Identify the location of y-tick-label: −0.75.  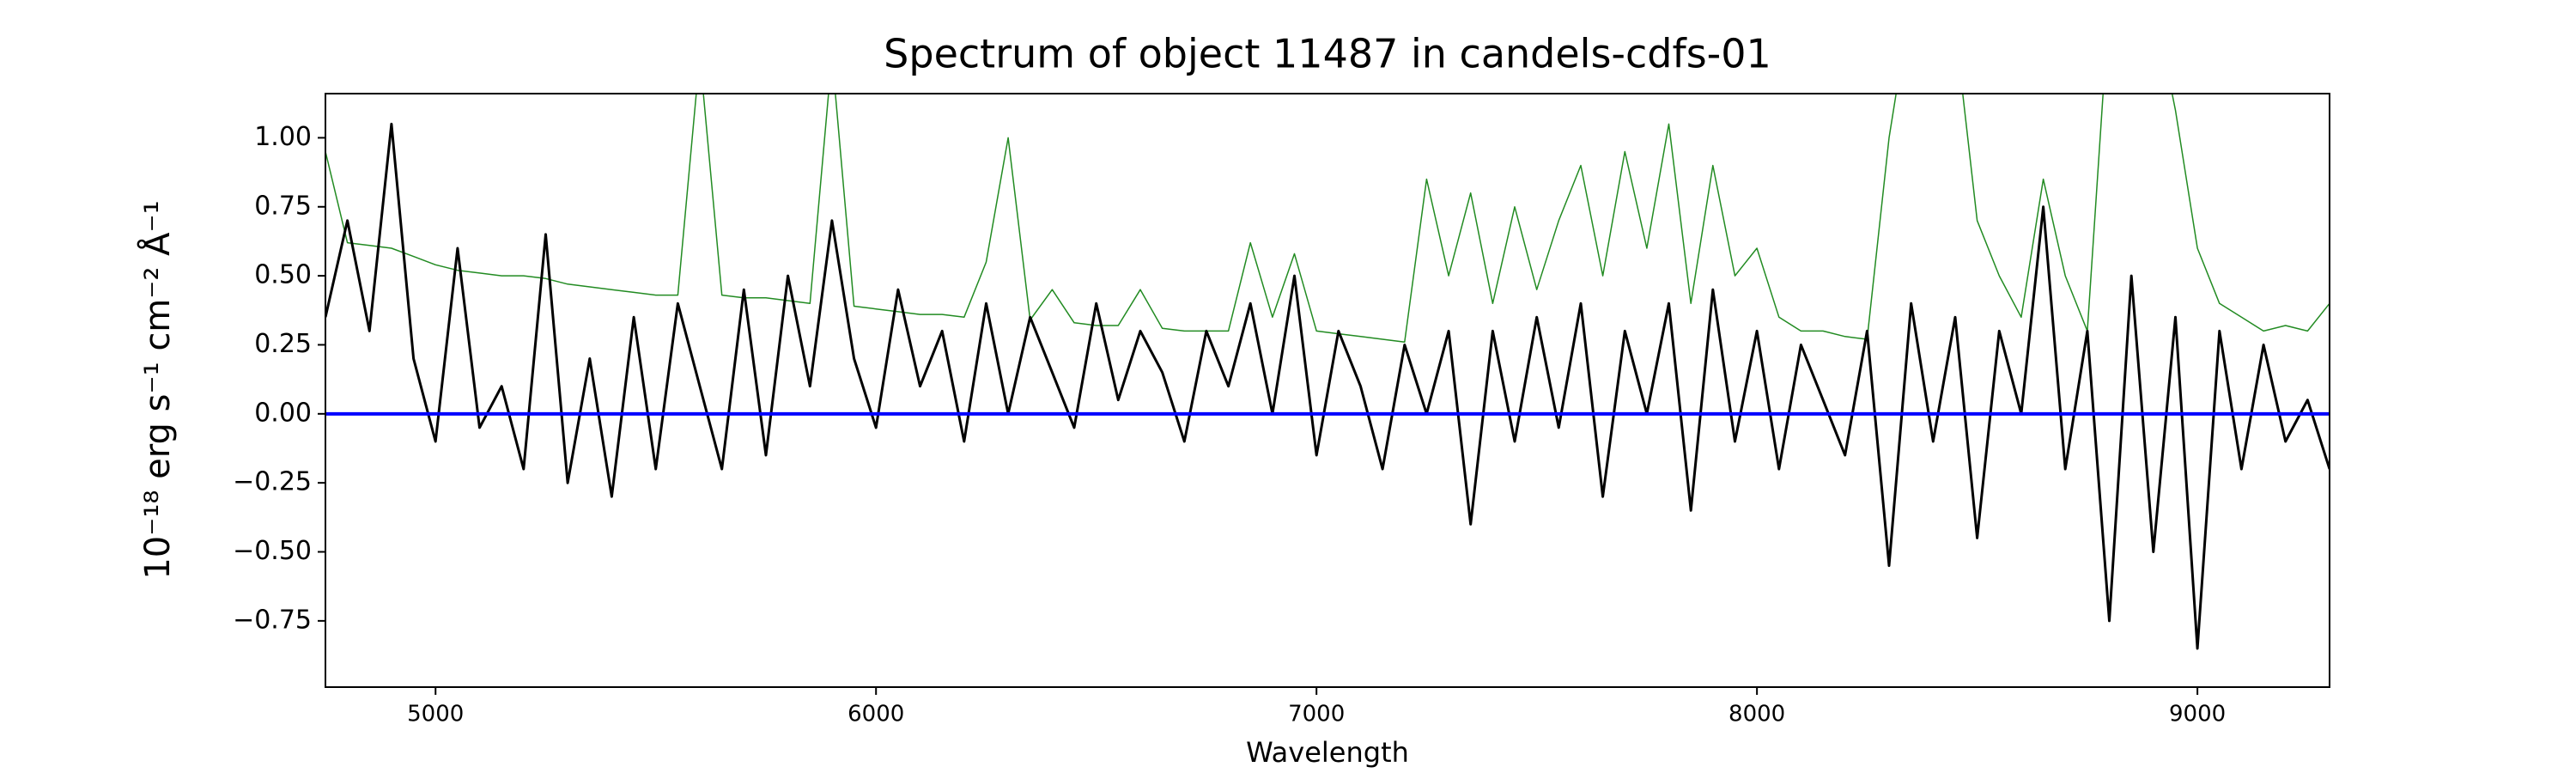
(272, 620).